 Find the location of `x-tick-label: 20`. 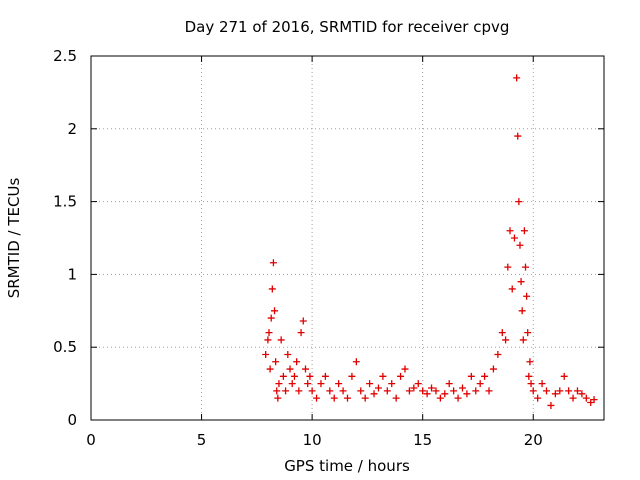

x-tick-label: 20 is located at coordinates (533, 440).